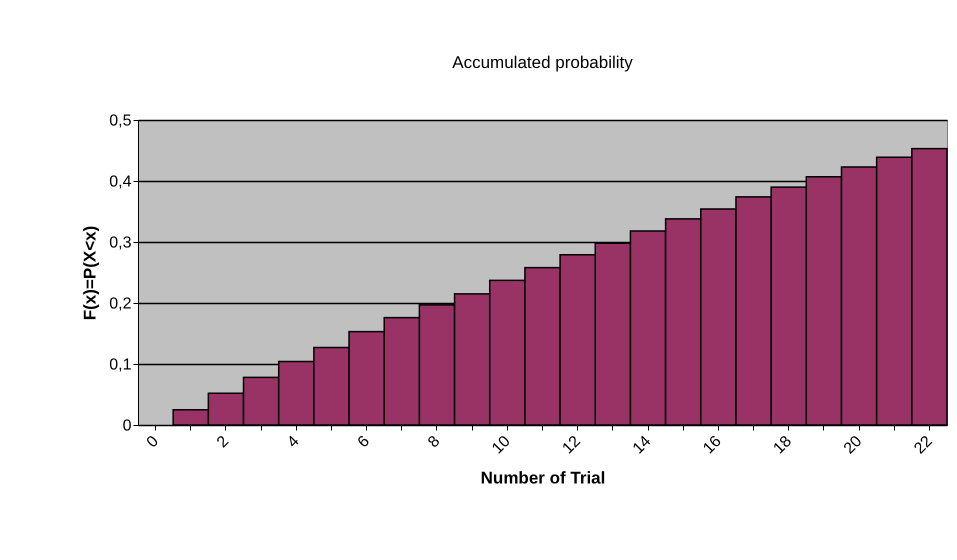 The image size is (957, 560). Describe the element at coordinates (434, 442) in the screenshot. I see `x-tick-label: 8` at that location.